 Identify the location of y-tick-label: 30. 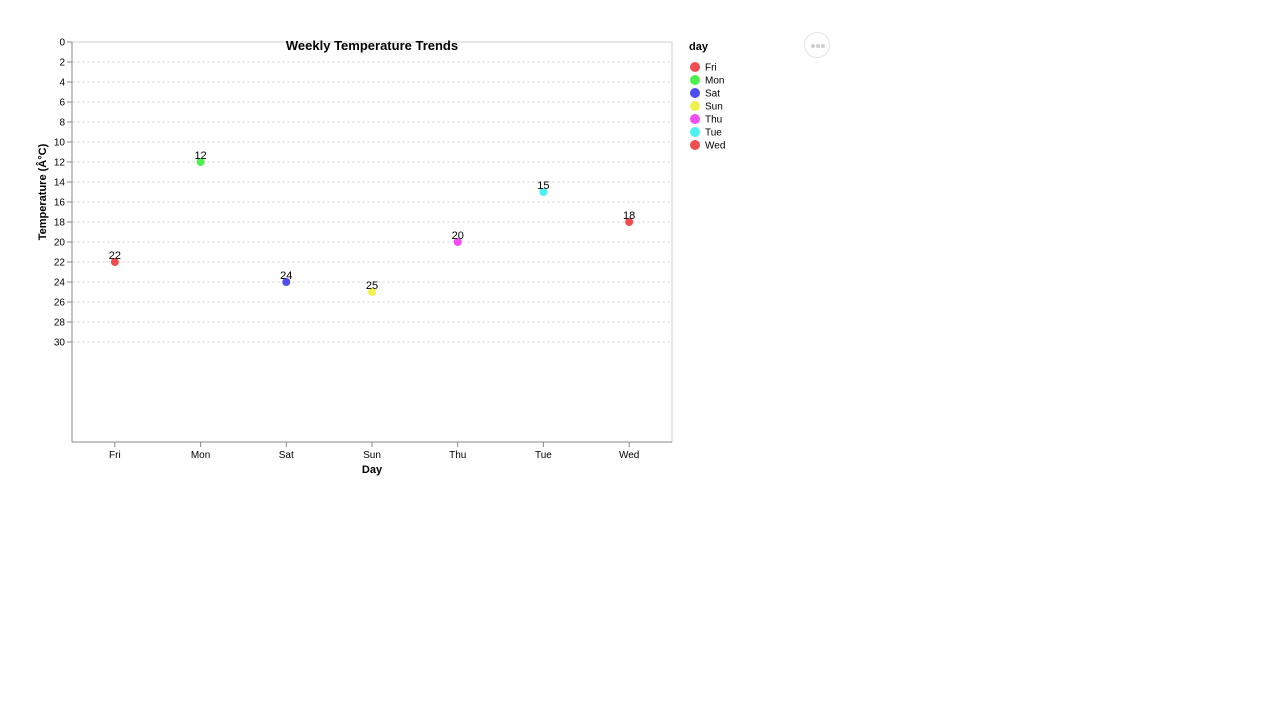
(60, 343).